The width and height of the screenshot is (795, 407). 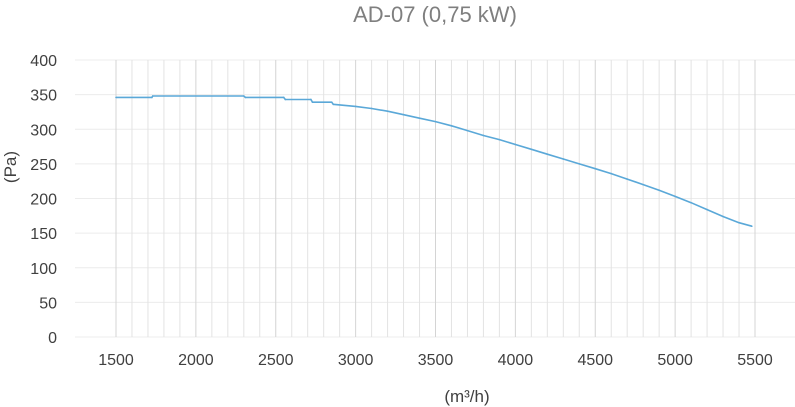 What do you see at coordinates (52, 338) in the screenshot?
I see `y-tick-label: 0` at bounding box center [52, 338].